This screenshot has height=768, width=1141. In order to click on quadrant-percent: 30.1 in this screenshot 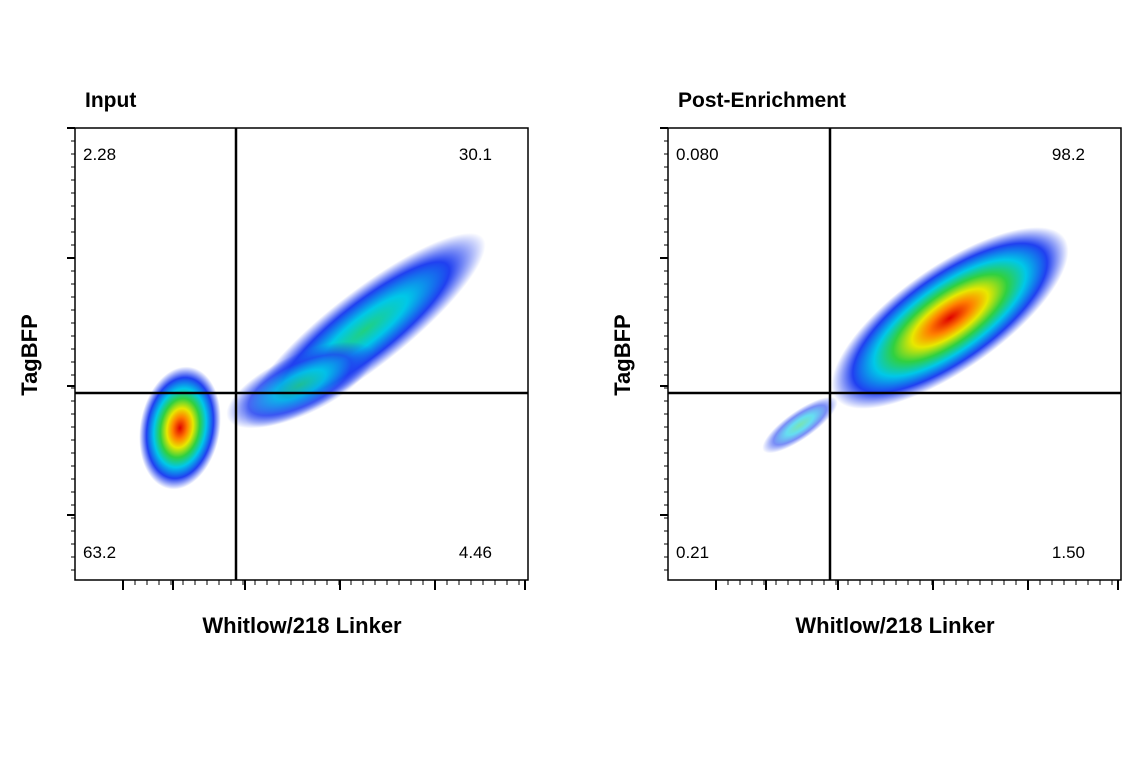, I will do `click(475, 154)`.